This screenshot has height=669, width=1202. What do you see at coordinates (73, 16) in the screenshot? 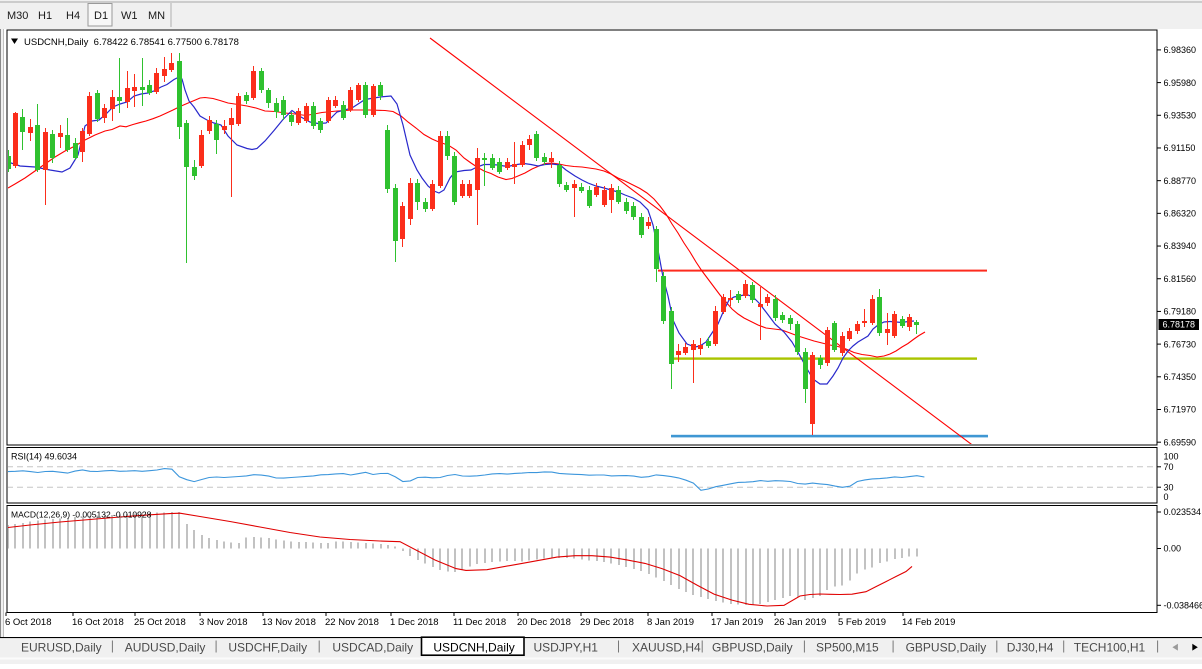
I see `svg-text: H4` at bounding box center [73, 16].